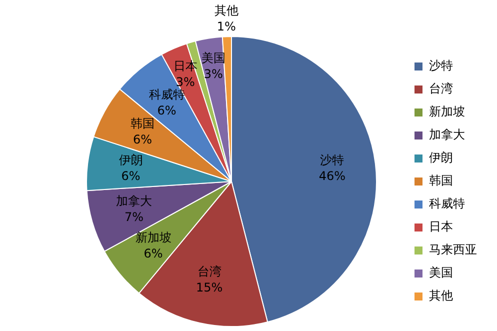  I want to click on data-label: 46%, so click(332, 175).